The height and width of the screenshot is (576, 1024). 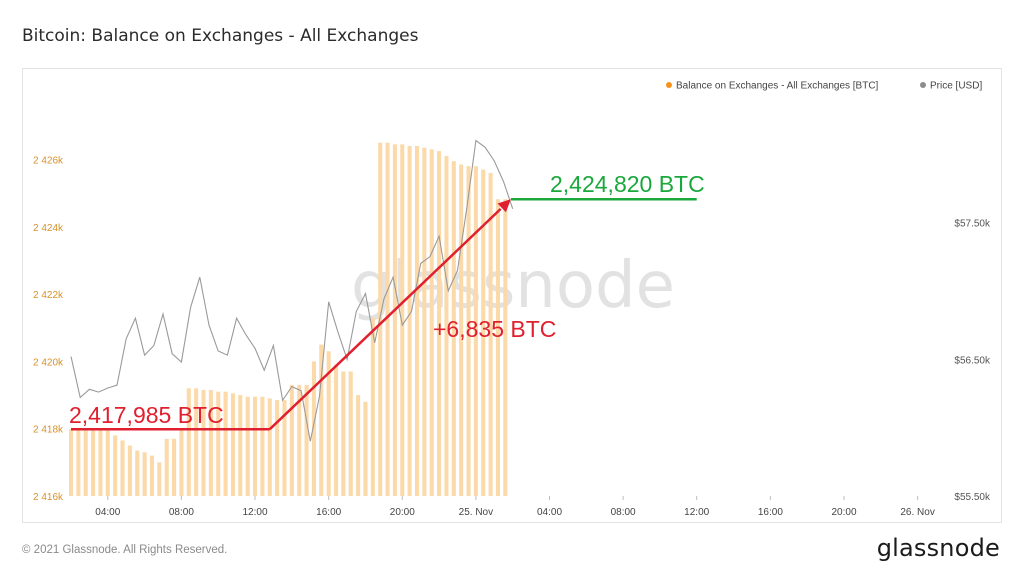 What do you see at coordinates (48, 497) in the screenshot?
I see `y-left-tick-label: 2 416k` at bounding box center [48, 497].